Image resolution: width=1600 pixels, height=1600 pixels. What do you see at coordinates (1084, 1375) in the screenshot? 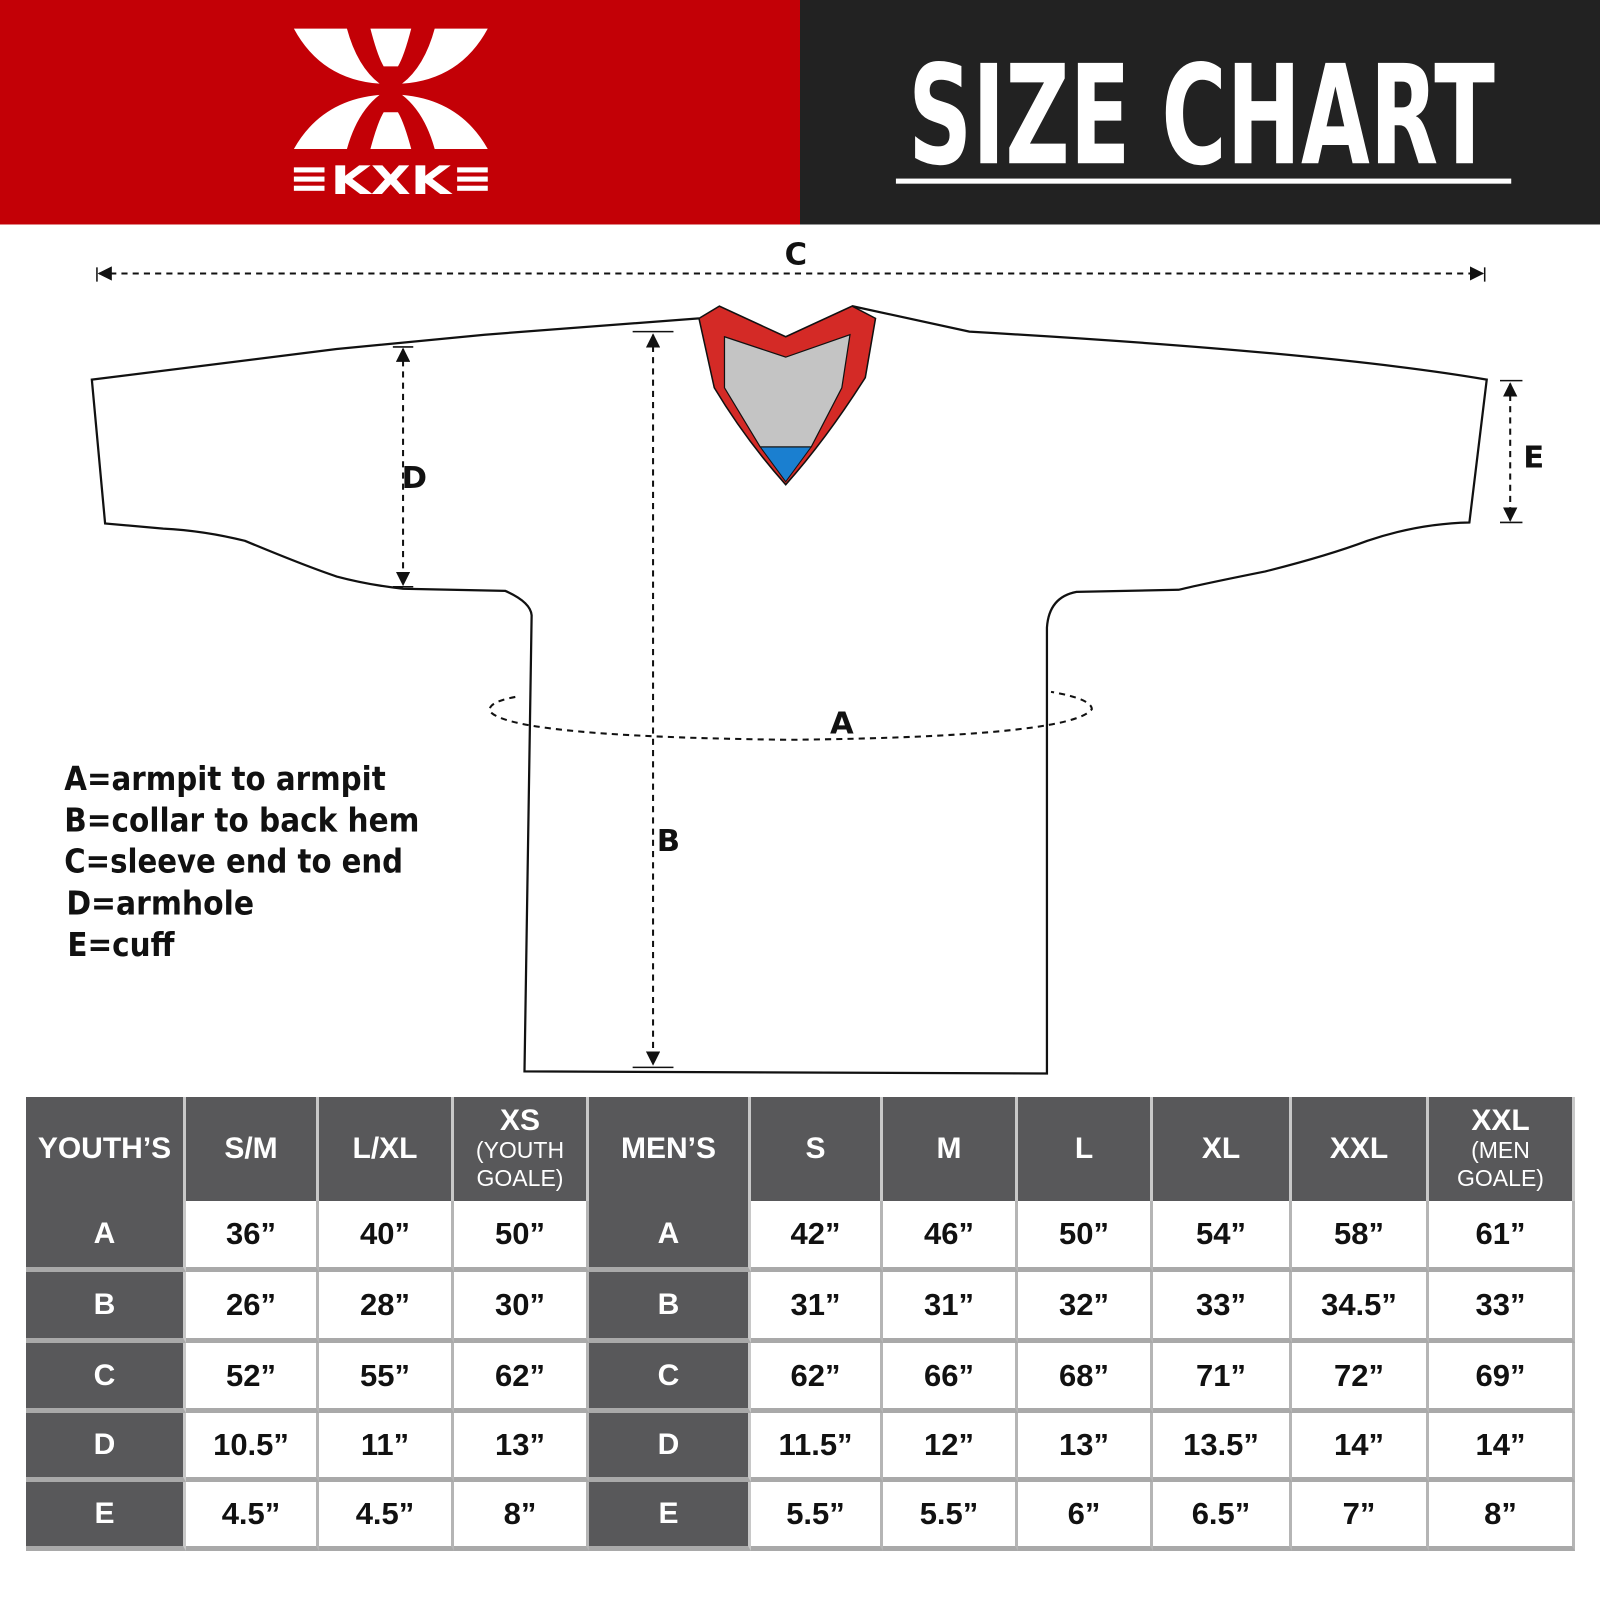
I see `men-value-cell-text: 68”` at bounding box center [1084, 1375].